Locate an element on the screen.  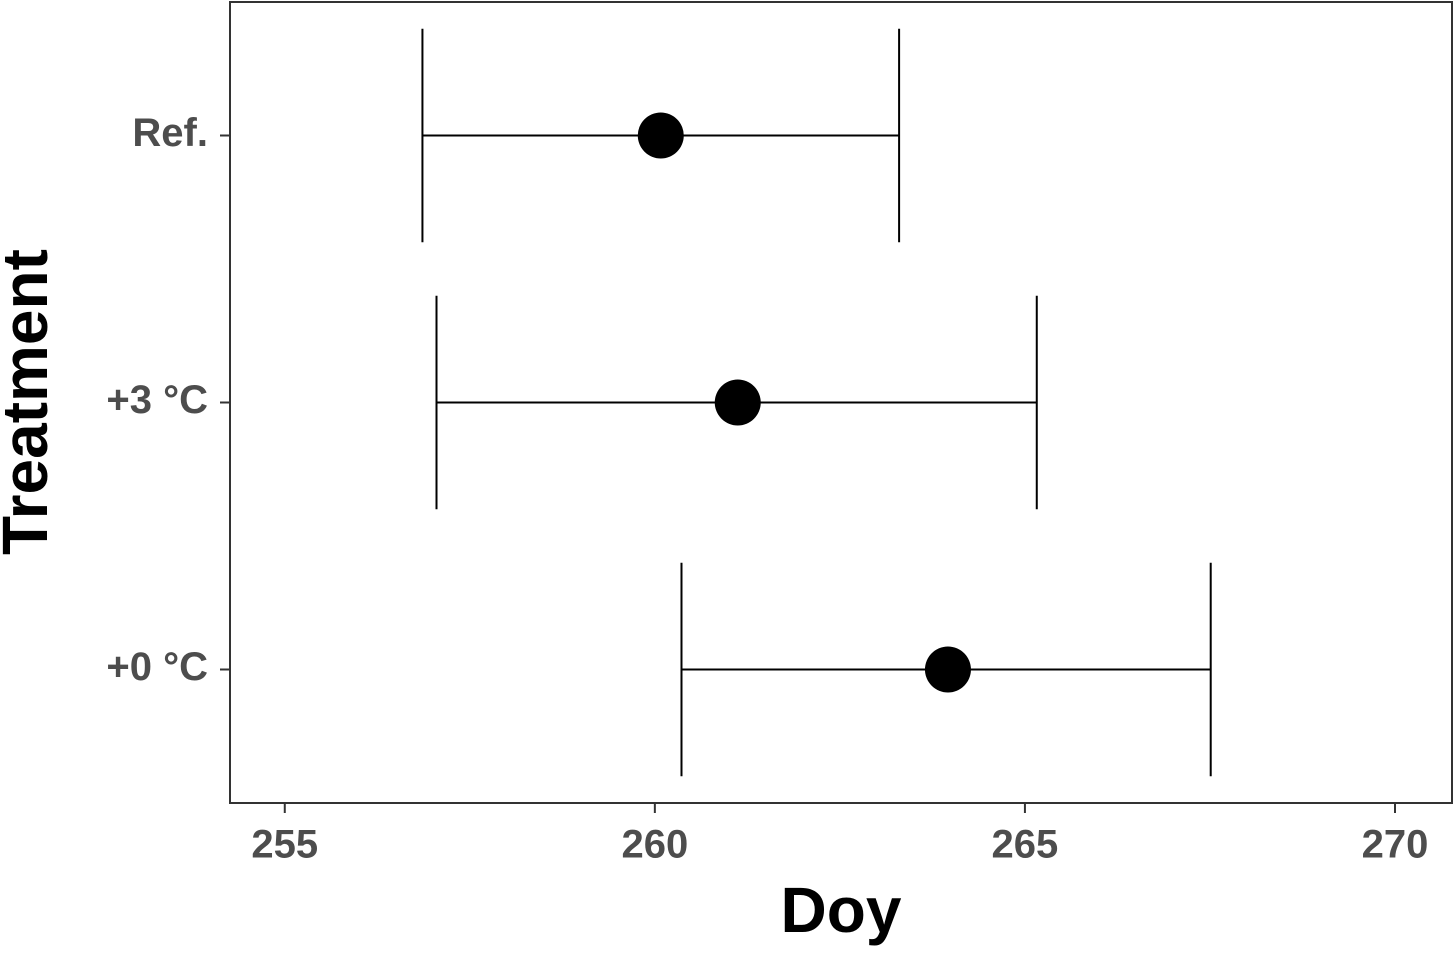
y-axis-title: Treatment is located at coordinates (30, 402).